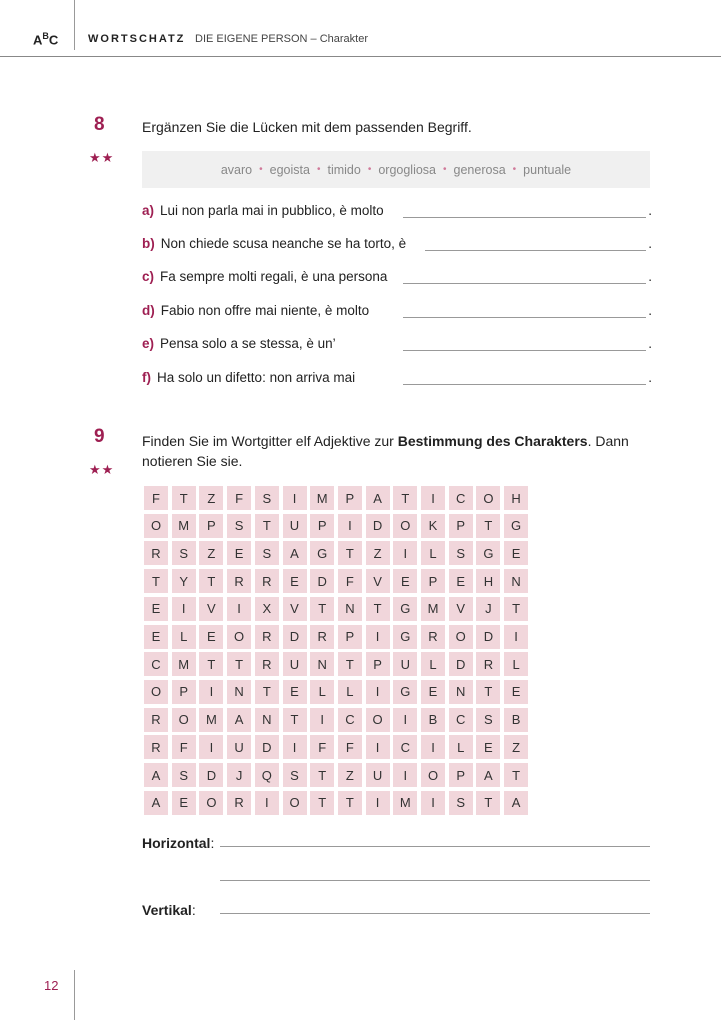  I want to click on grid-cell: Q, so click(266, 775).